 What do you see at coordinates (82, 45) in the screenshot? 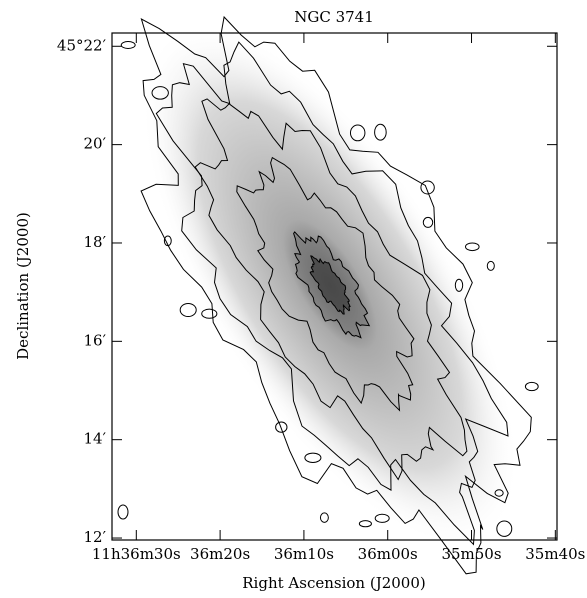
I see `y-tick-label: 45°22′` at bounding box center [82, 45].